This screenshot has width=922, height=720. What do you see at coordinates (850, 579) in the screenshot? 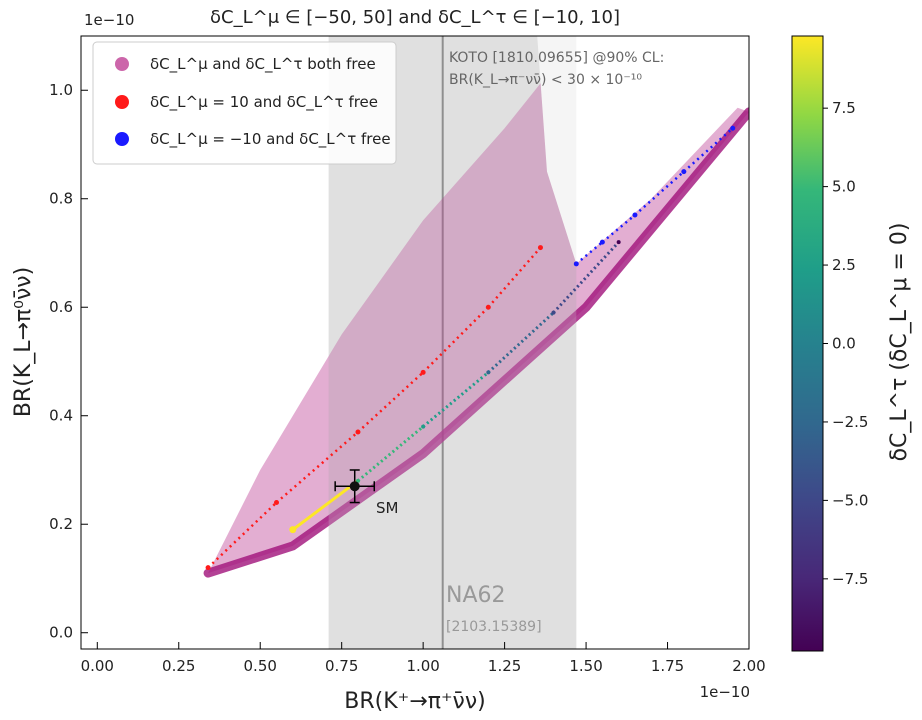
I see `colorbar-tick-label: −7.5` at bounding box center [850, 579].